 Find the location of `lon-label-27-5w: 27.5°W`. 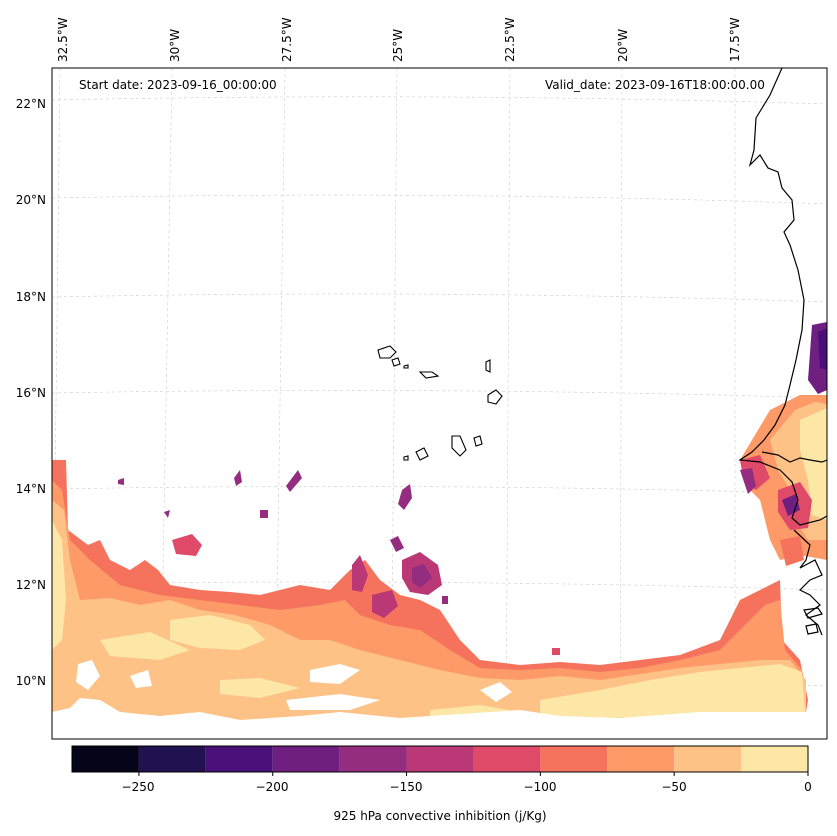

lon-label-27-5w: 27.5°W is located at coordinates (287, 39).